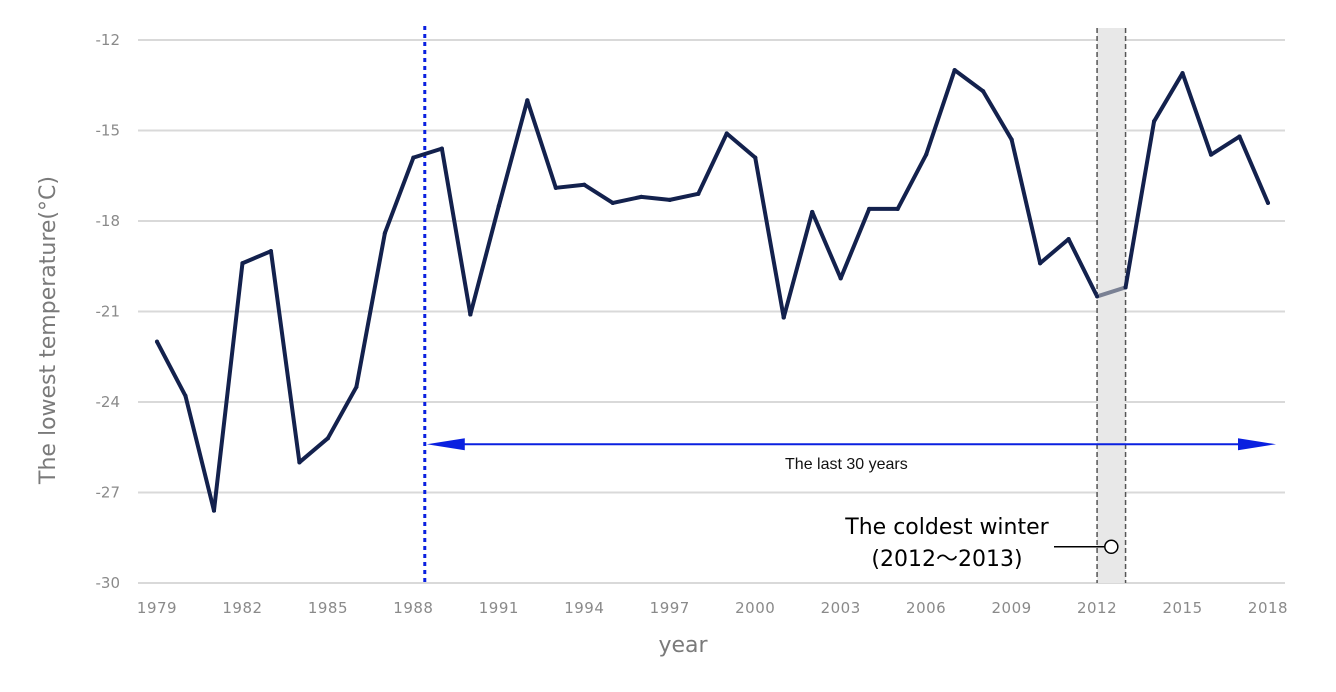  What do you see at coordinates (157, 608) in the screenshot?
I see `x-tick-label: 1979` at bounding box center [157, 608].